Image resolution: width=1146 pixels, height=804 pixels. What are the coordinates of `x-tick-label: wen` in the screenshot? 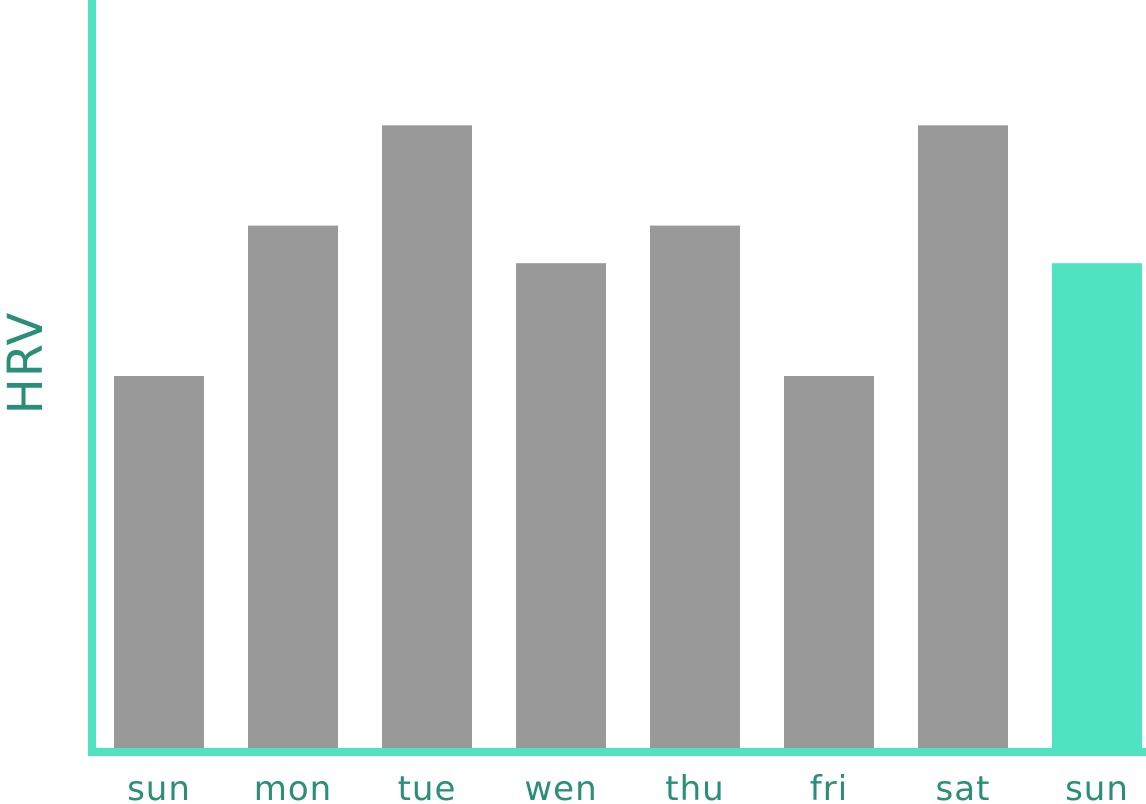 It's located at (560, 786).